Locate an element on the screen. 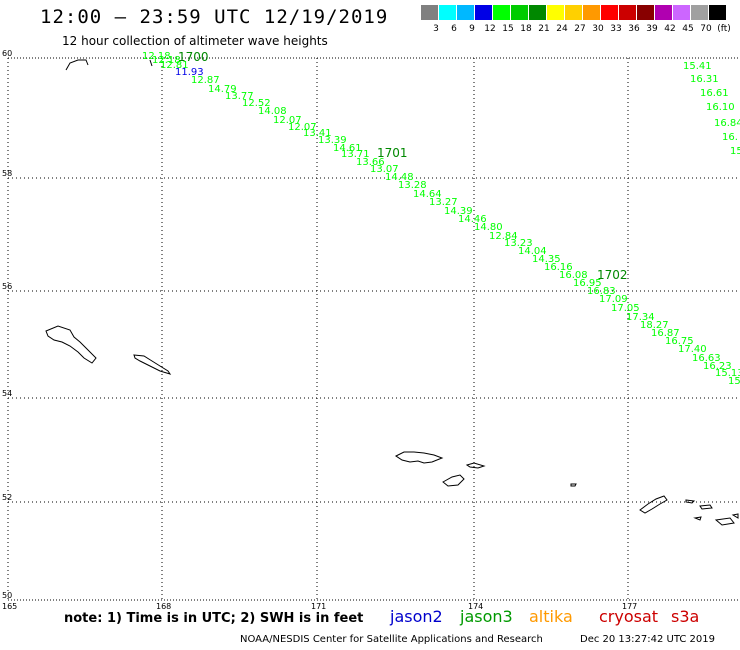 The image size is (740, 650). rat-islands-b is located at coordinates (706, 507).